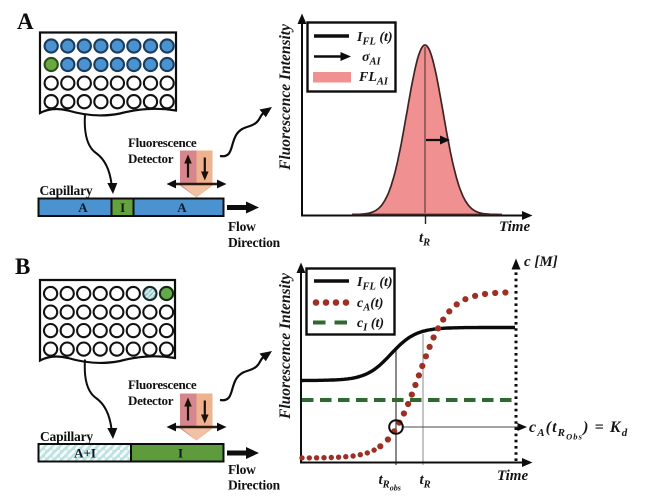  I want to click on svg-text: B, so click(22, 266).